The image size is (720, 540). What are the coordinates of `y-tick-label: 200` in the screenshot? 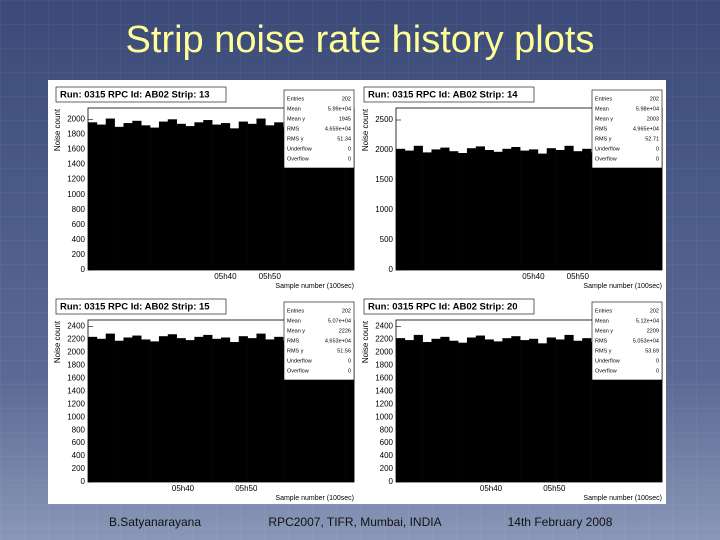 It's located at (79, 254).